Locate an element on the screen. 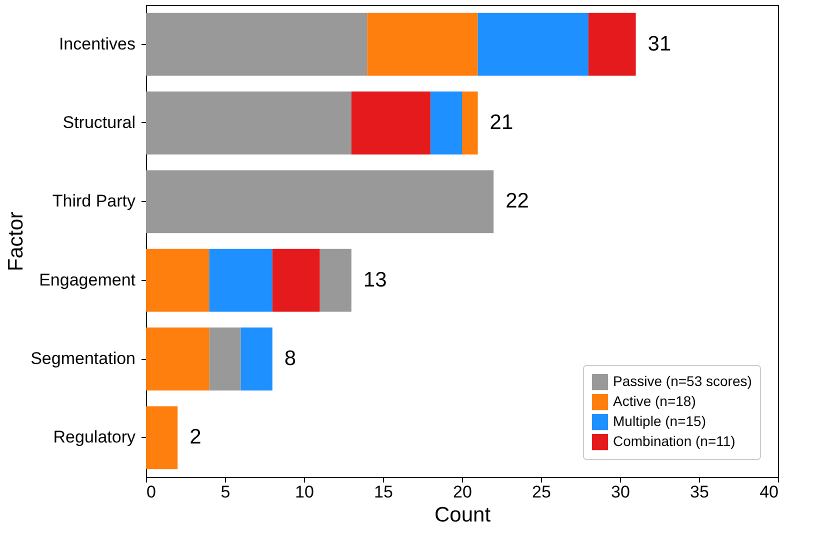 The width and height of the screenshot is (835, 550). x-tick-label: 40 is located at coordinates (769, 492).